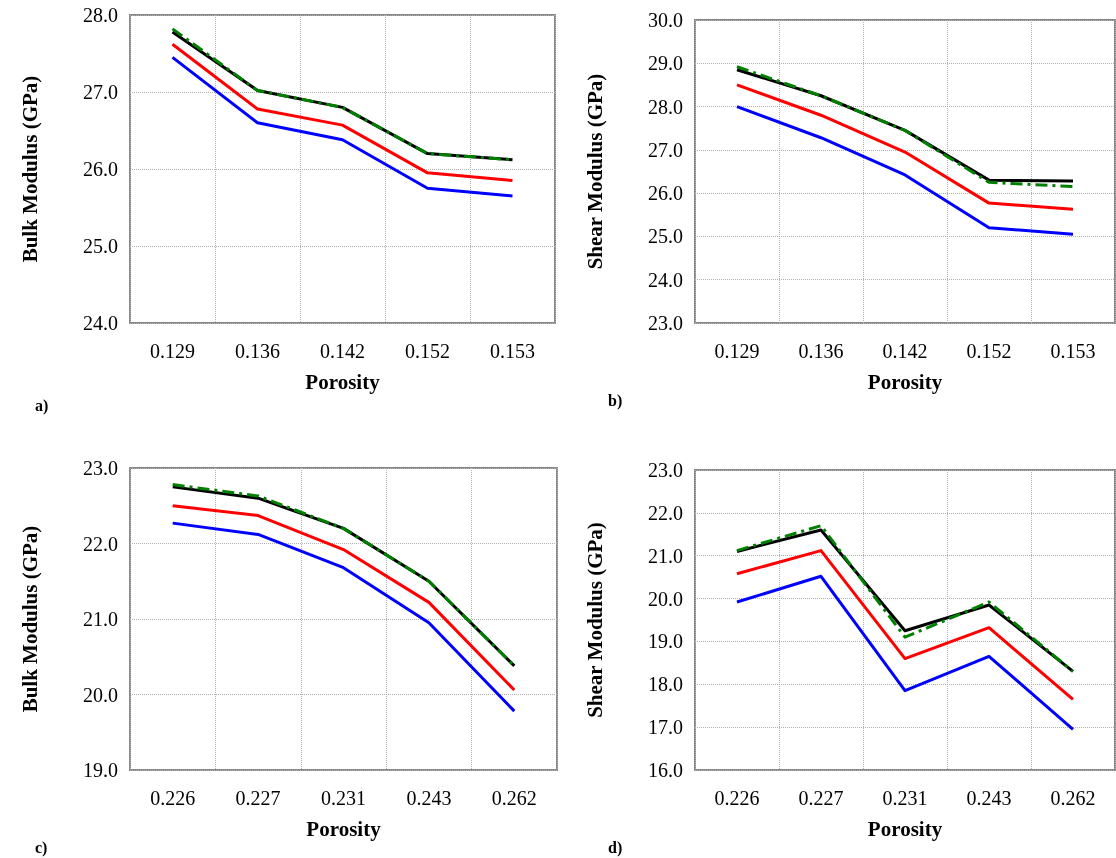 This screenshot has height=858, width=1116. What do you see at coordinates (665, 63) in the screenshot?
I see `y-tick-label: 29.0` at bounding box center [665, 63].